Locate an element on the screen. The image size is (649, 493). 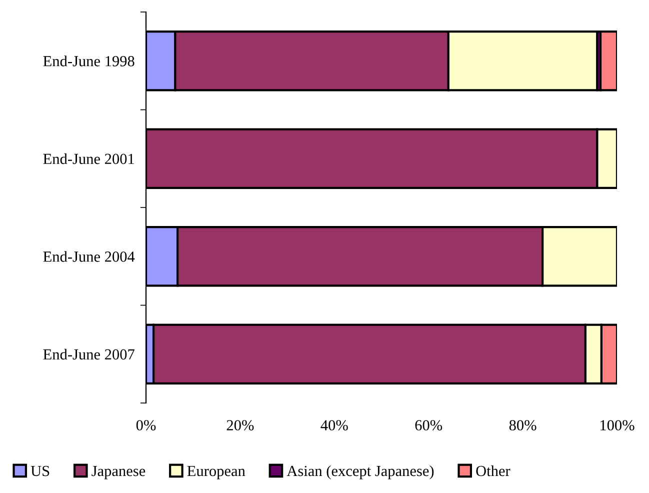
legend-label: Japanese is located at coordinates (119, 473).